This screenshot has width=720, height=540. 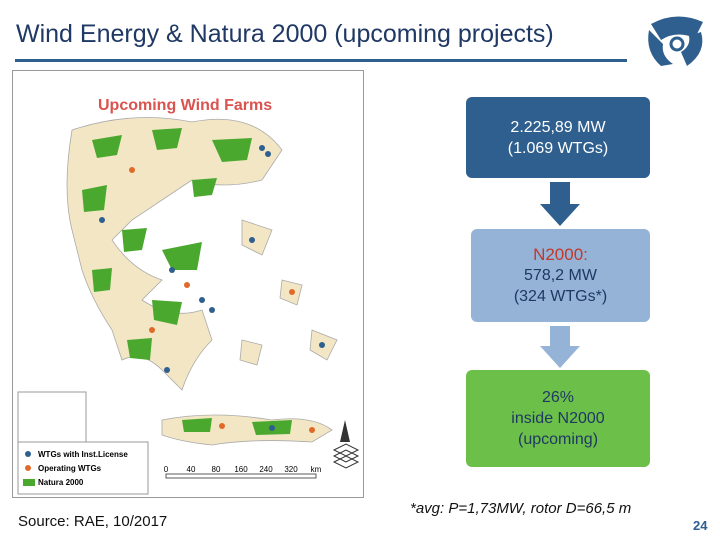 What do you see at coordinates (558, 127) in the screenshot?
I see `box-line: 2.225,89 MW` at bounding box center [558, 127].